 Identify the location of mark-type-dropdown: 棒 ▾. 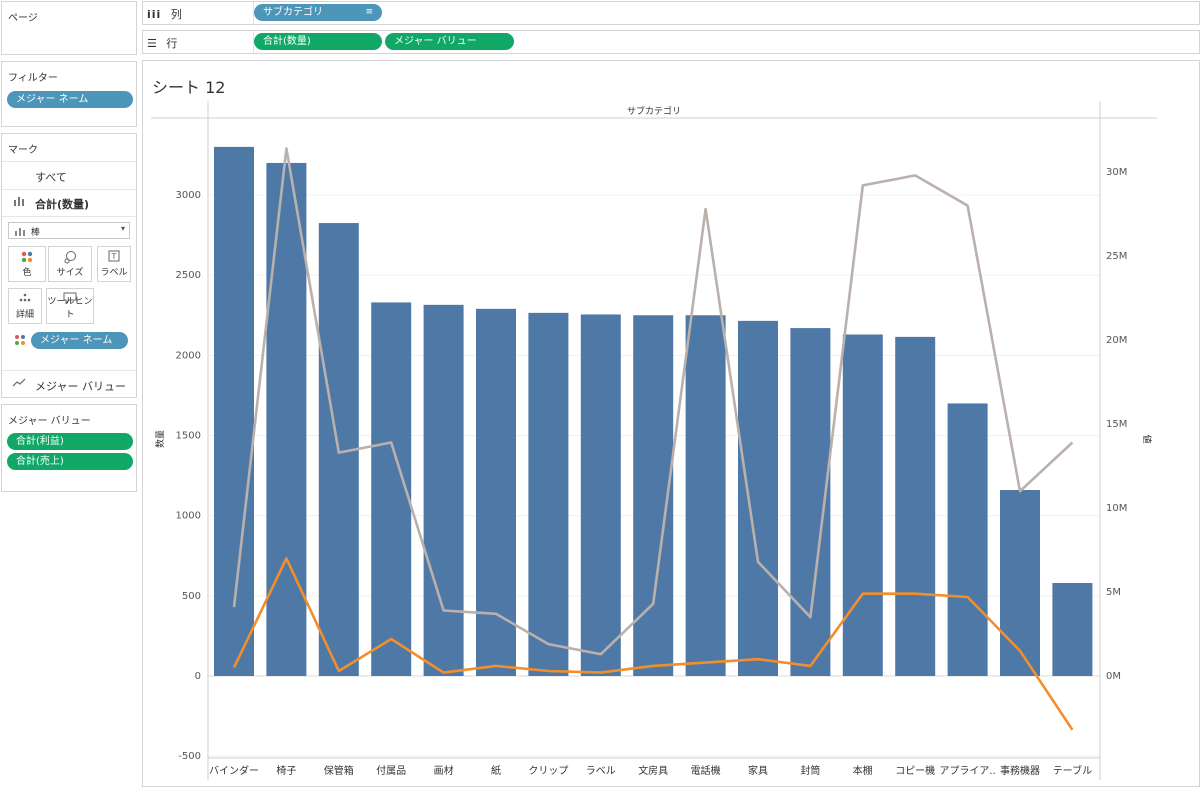
(69, 230).